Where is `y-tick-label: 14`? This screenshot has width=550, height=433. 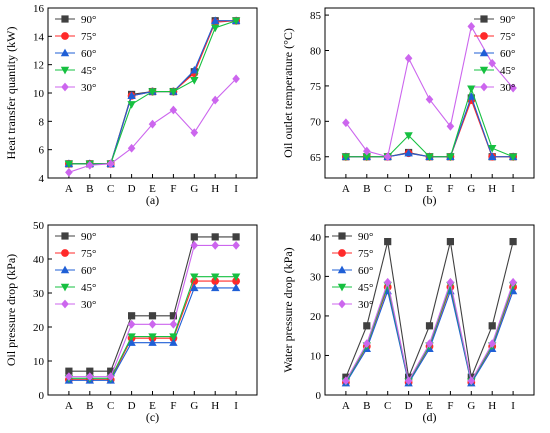 y-tick-label: 14 is located at coordinates (39, 37).